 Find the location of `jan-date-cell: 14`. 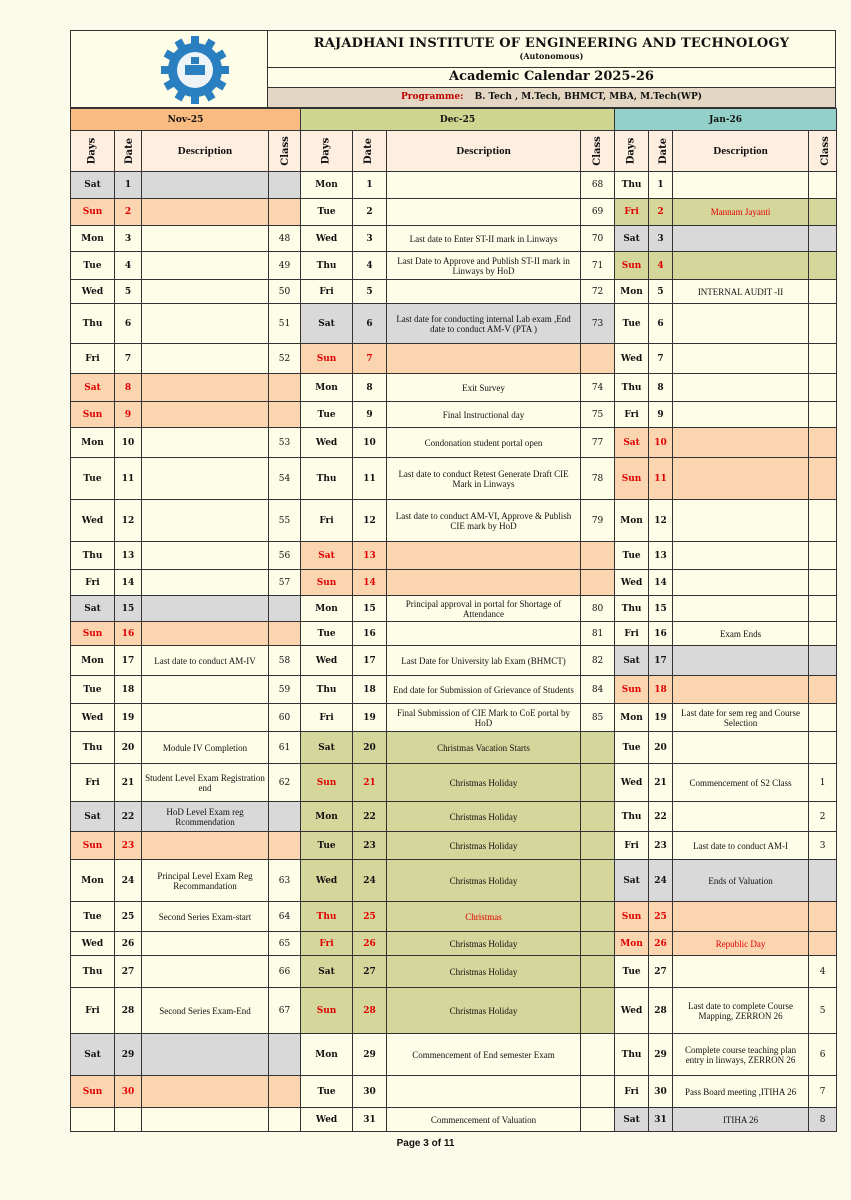

jan-date-cell: 14 is located at coordinates (661, 582).